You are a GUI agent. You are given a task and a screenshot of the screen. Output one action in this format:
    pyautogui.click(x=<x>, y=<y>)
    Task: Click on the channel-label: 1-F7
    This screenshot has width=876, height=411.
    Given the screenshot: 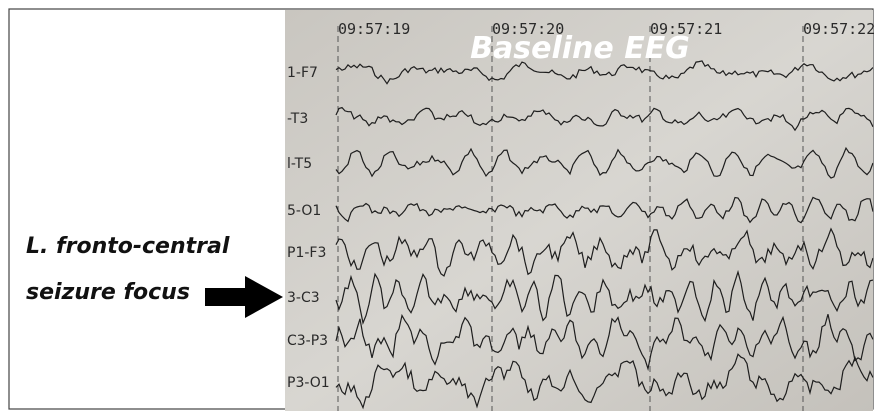 What is the action you would take?
    pyautogui.click(x=302, y=73)
    